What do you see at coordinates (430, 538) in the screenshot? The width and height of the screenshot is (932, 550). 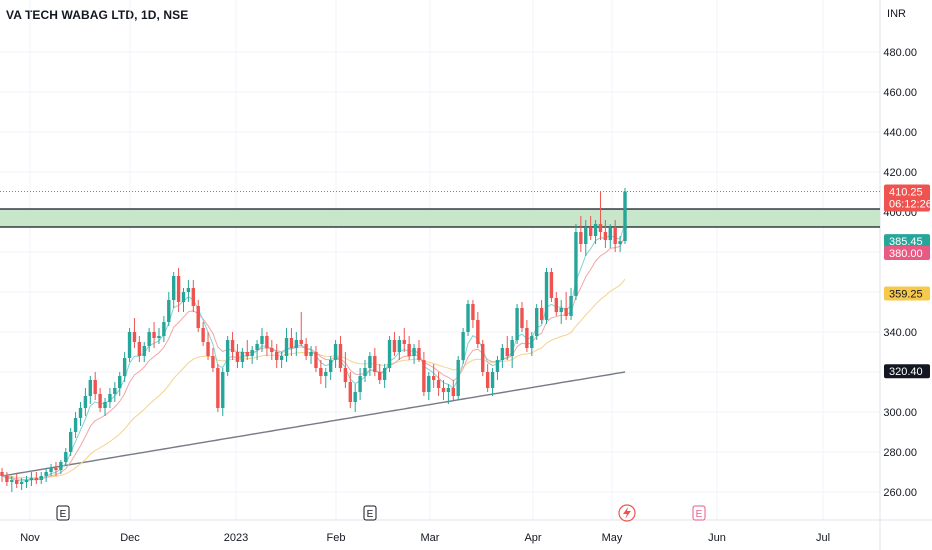 I see `x-tick-label: Mar` at bounding box center [430, 538].